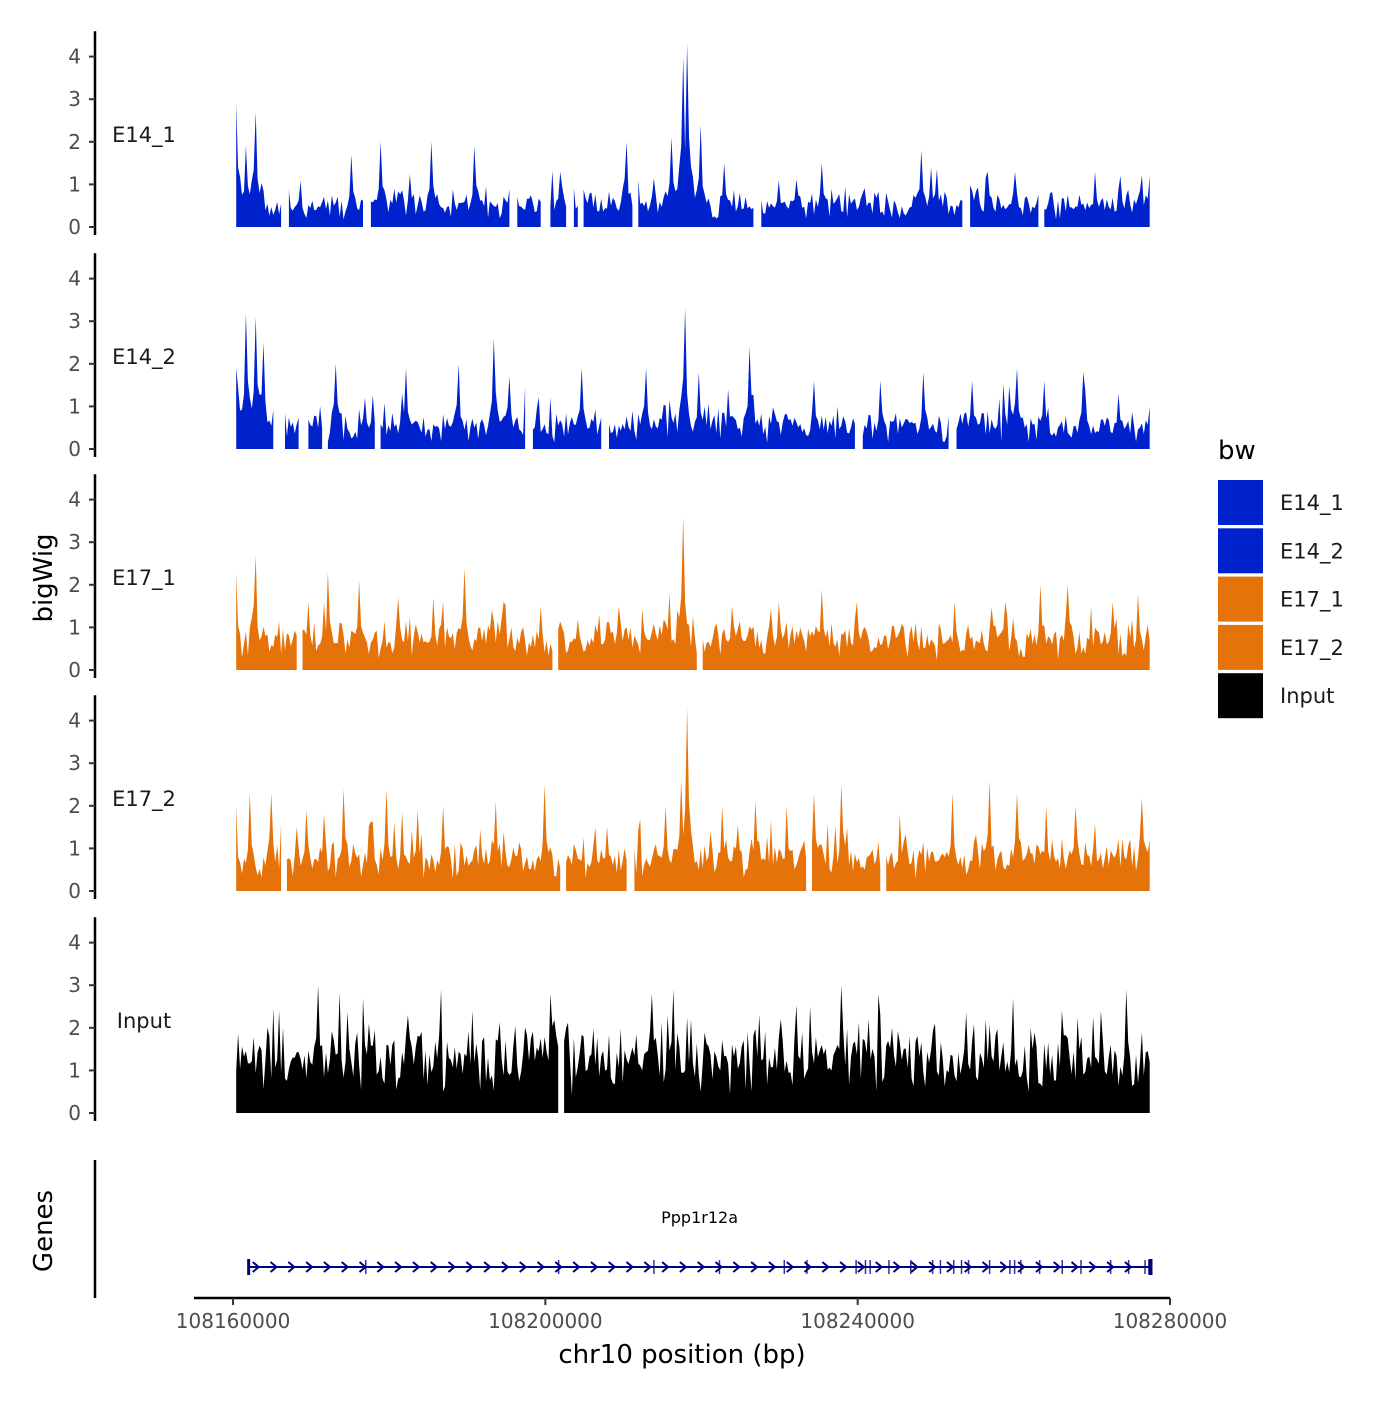 Image resolution: width=1400 pixels, height=1405 pixels. I want to click on track-label: E17_1, so click(144, 578).